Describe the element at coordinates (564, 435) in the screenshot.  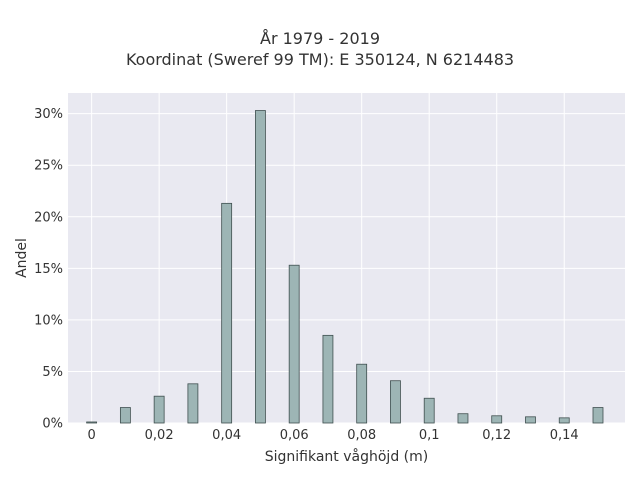
I see `x-tick-label: 0,14` at that location.